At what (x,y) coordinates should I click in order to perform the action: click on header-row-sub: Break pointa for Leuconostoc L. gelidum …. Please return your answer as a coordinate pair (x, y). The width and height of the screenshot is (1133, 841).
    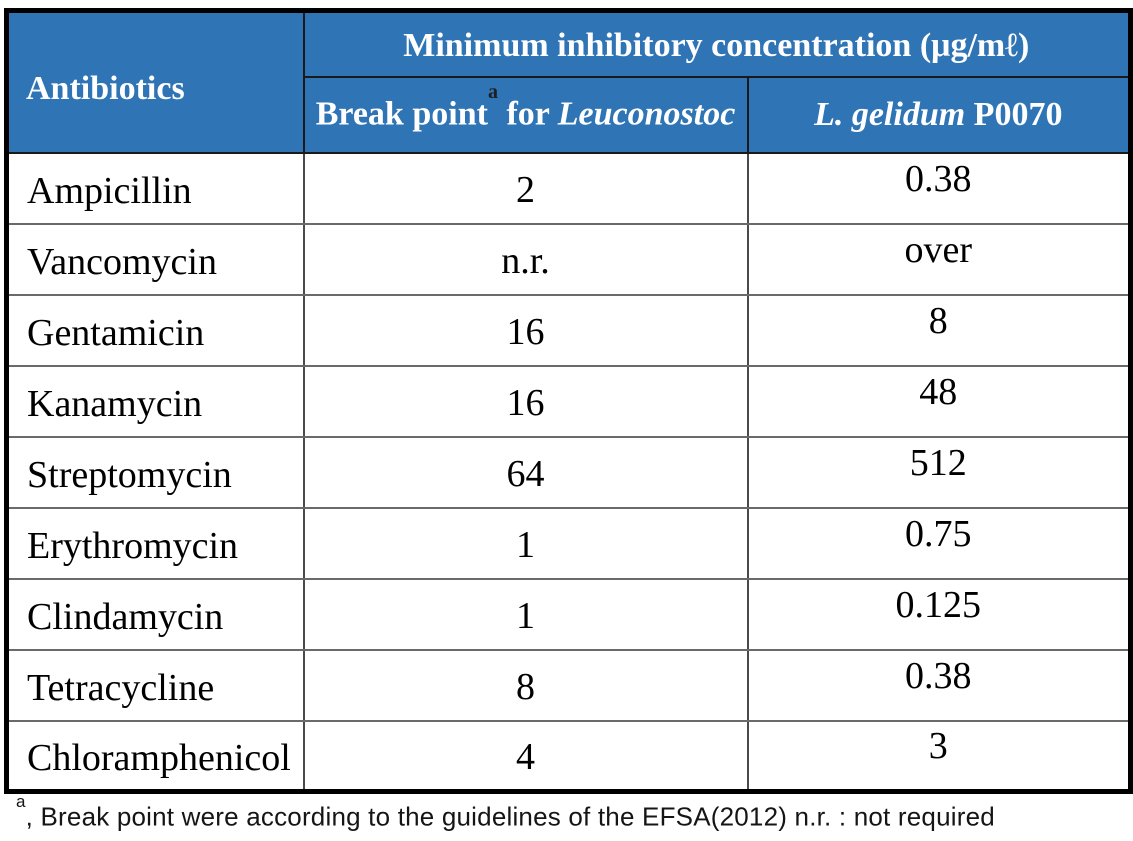
    Looking at the image, I should click on (569, 114).